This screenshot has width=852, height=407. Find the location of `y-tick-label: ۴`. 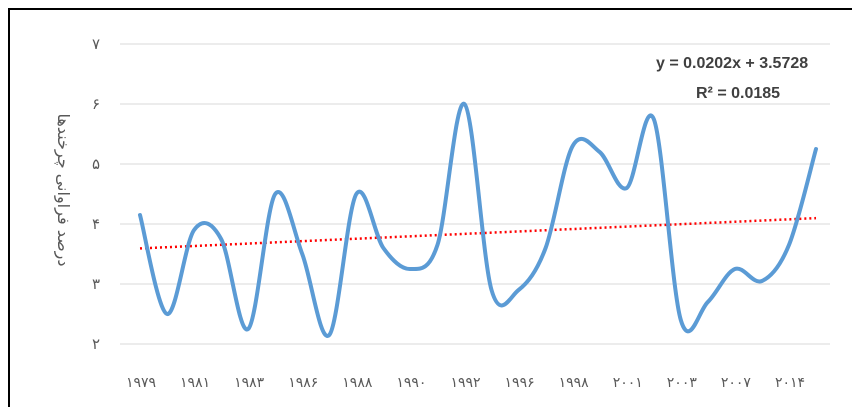

y-tick-label: ۴ is located at coordinates (96, 224).